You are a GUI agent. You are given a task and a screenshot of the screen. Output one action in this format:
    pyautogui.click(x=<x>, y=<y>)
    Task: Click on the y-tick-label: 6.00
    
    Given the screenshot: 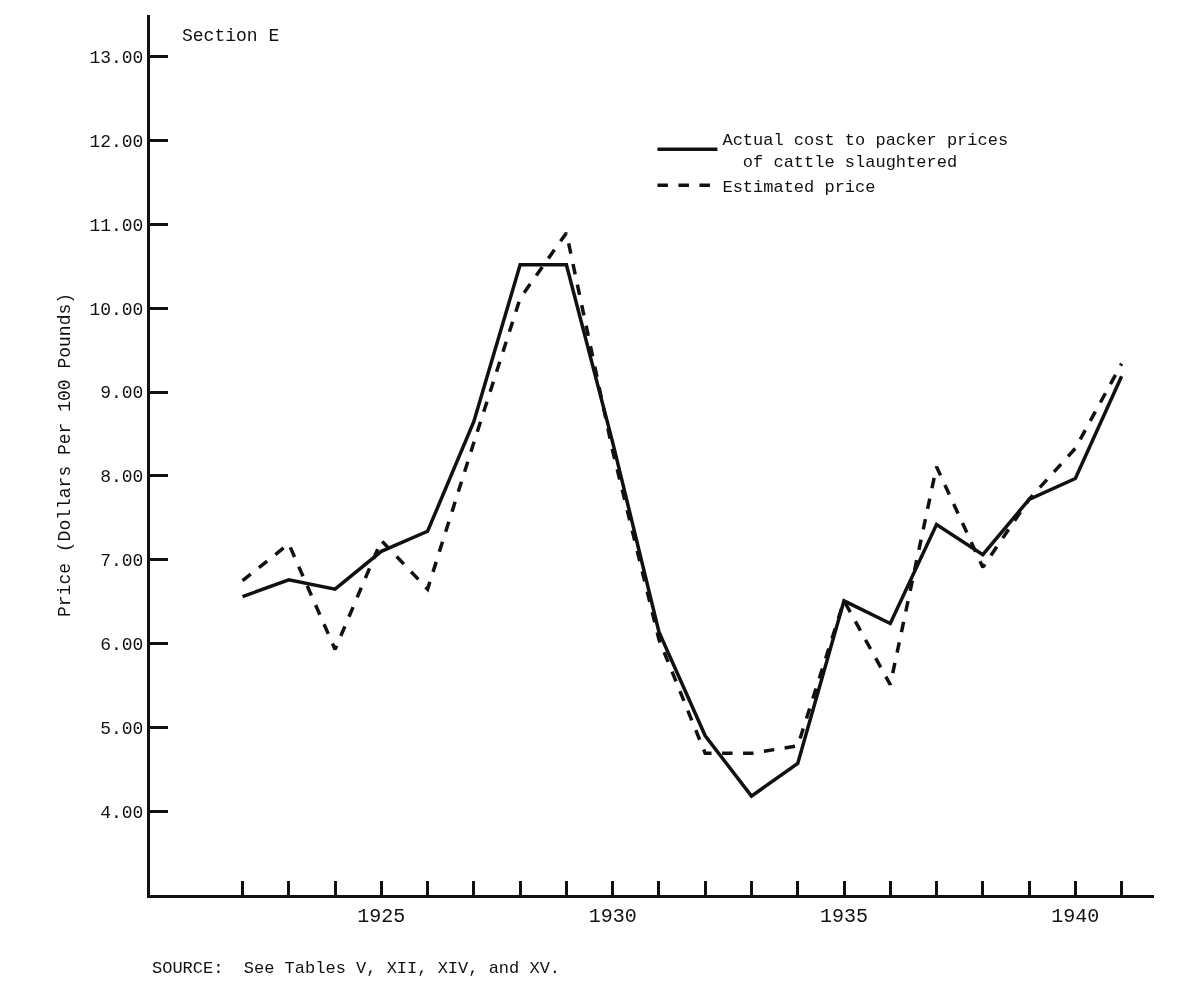 What is the action you would take?
    pyautogui.click(x=122, y=644)
    